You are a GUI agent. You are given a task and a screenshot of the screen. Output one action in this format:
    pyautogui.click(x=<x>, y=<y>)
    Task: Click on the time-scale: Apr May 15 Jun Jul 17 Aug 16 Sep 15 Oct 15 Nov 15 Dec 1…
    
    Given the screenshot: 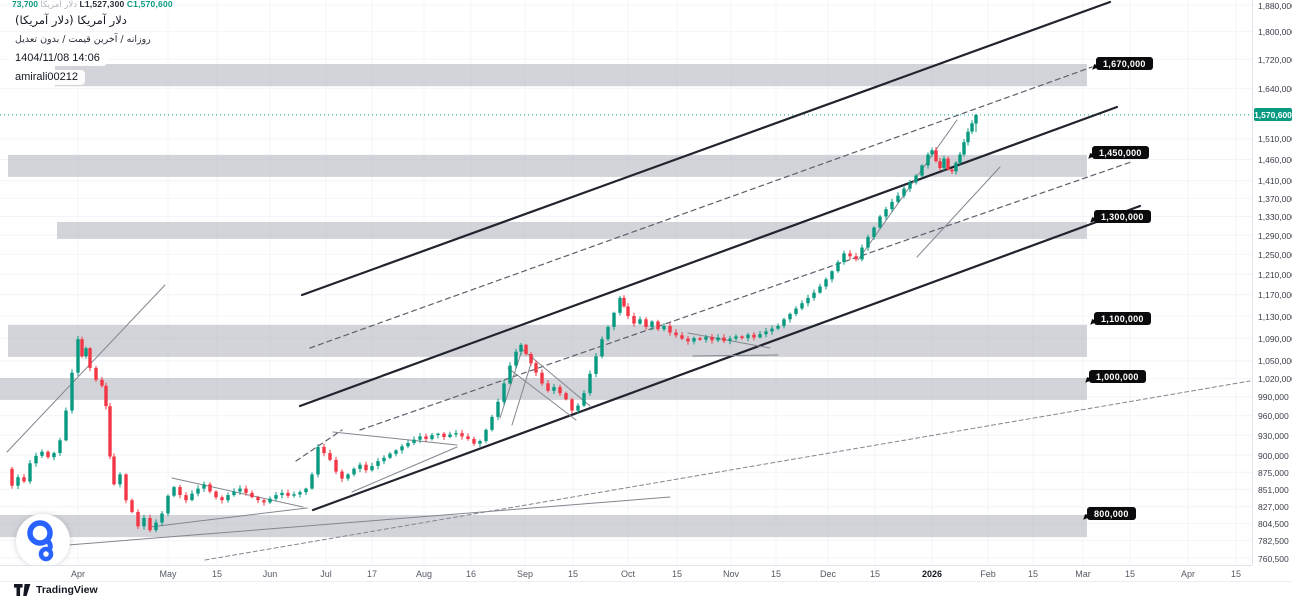 What is the action you would take?
    pyautogui.click(x=626, y=573)
    